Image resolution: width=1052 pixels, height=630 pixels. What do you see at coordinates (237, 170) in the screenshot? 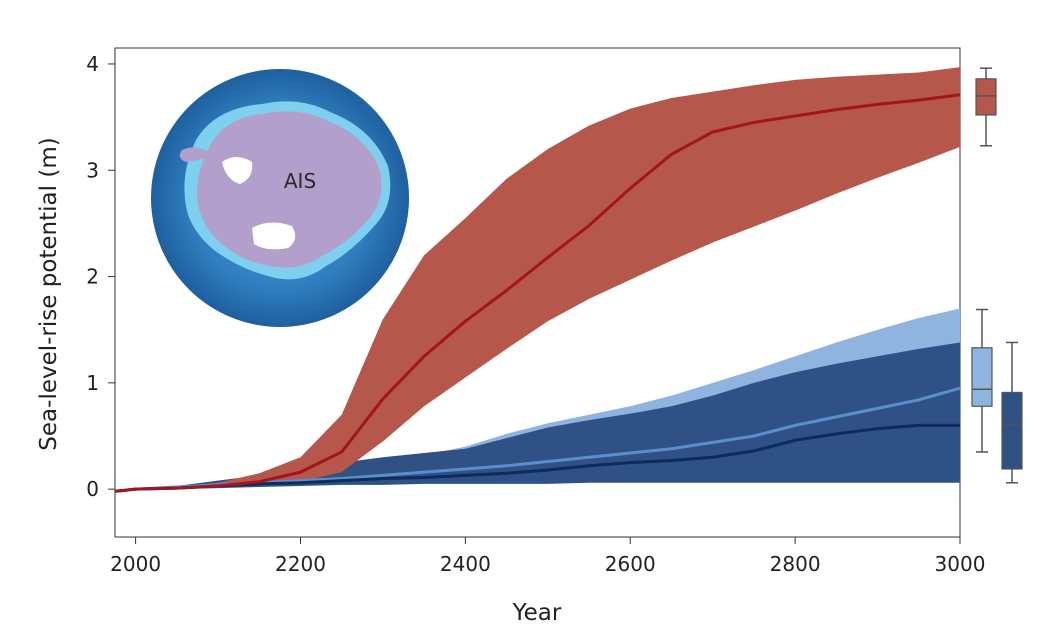
I see `inset-ice-shelf-ronne` at bounding box center [237, 170].